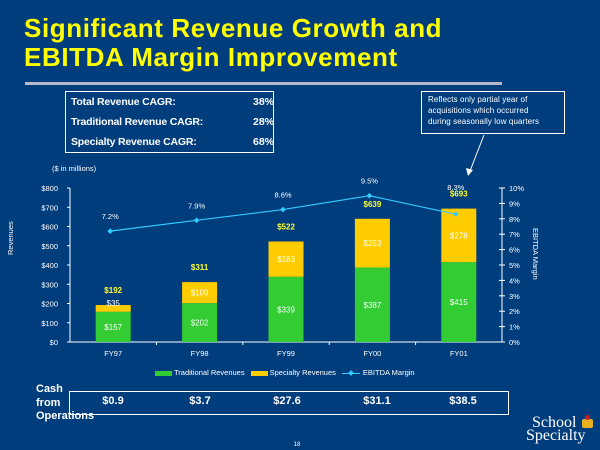  What do you see at coordinates (514, 311) in the screenshot?
I see `y-tick-label-right: 2%` at bounding box center [514, 311].